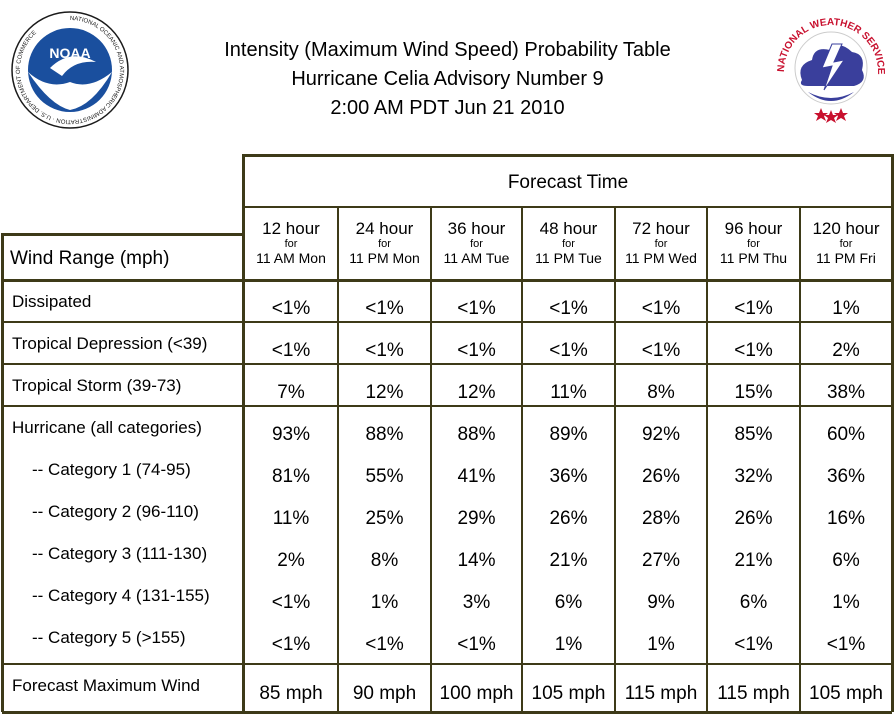 The height and width of the screenshot is (716, 895). I want to click on table-cell: 55%, so click(384, 476).